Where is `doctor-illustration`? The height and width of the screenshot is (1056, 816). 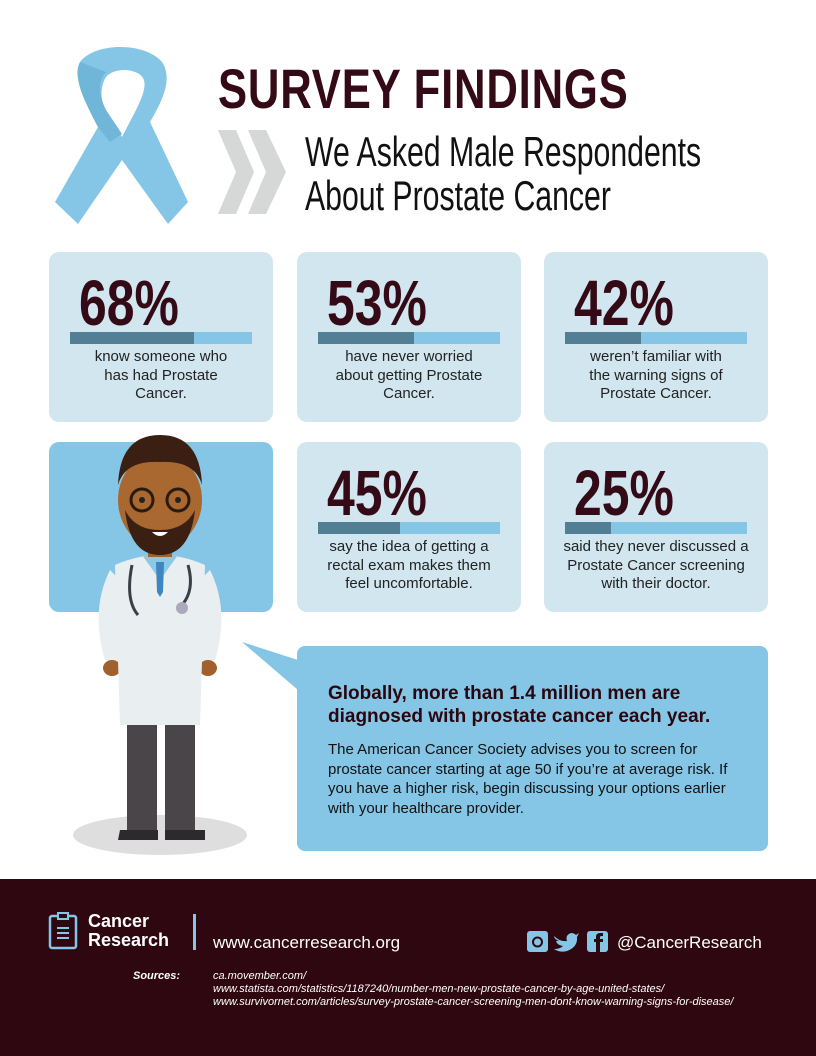
doctor-illustration is located at coordinates (160, 645).